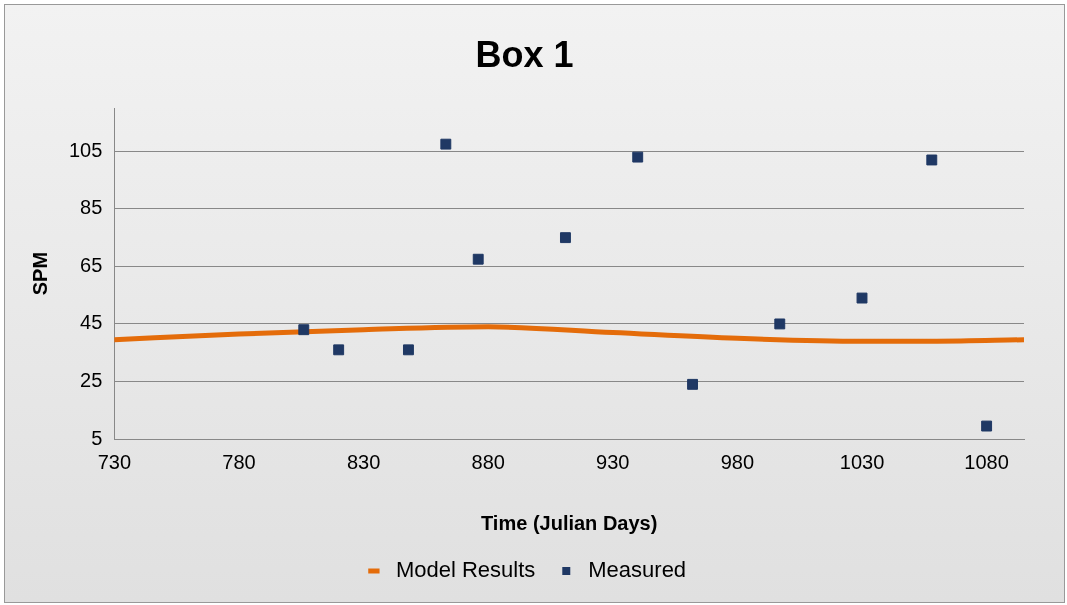  I want to click on legend-label: Model Results, so click(465, 570).